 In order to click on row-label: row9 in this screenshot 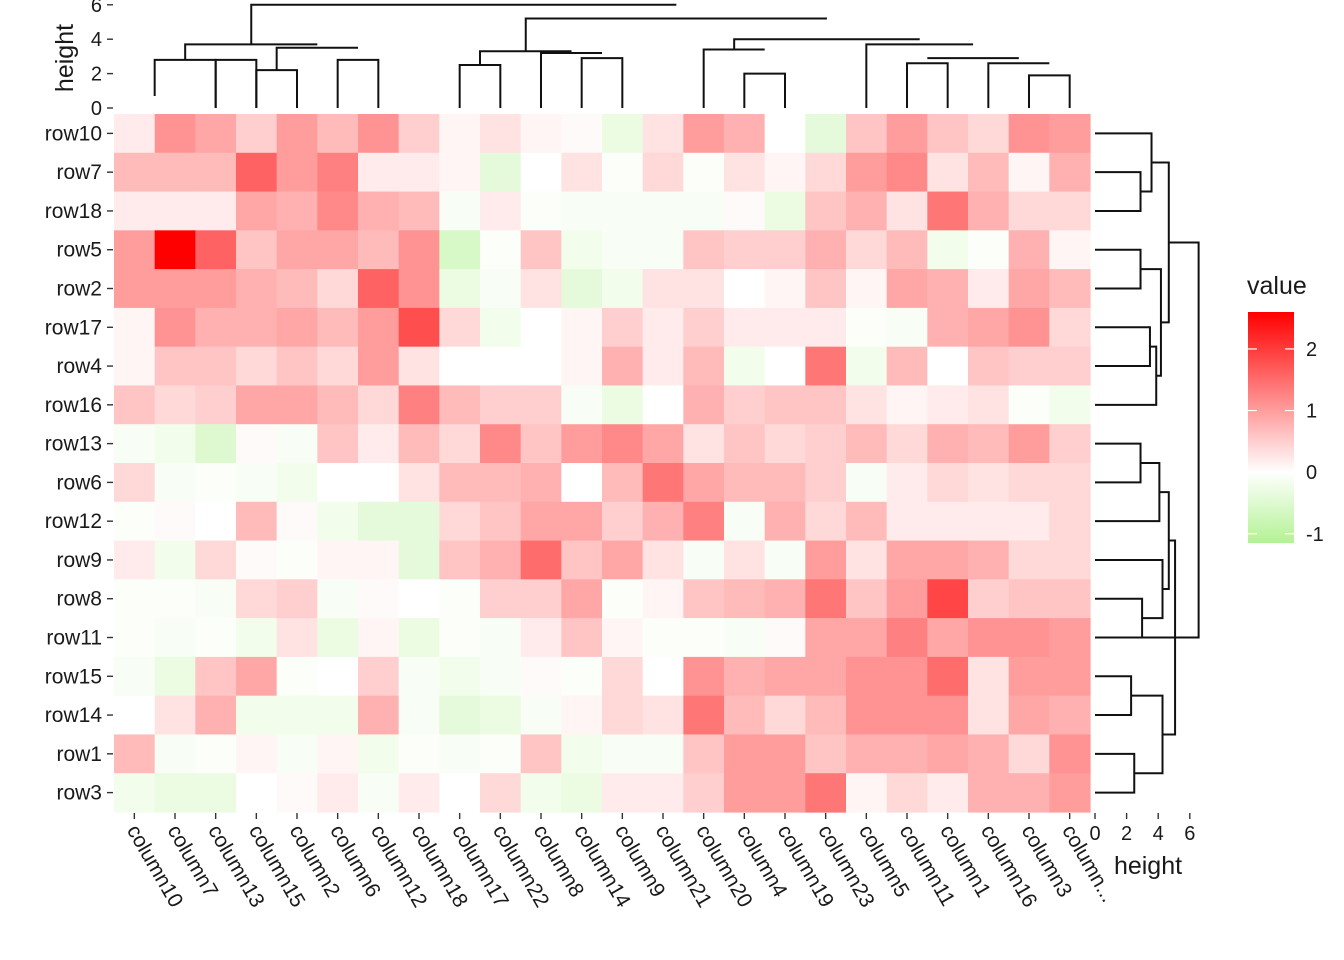, I will do `click(79, 560)`.